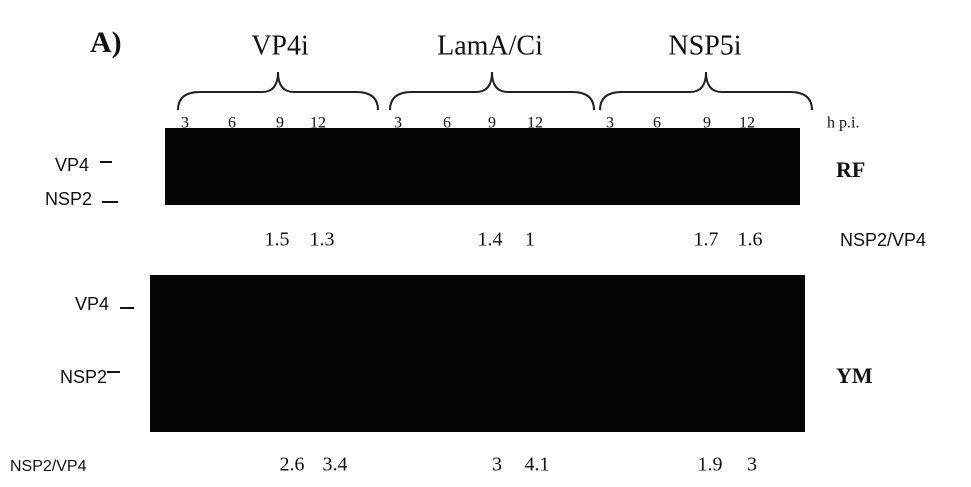 This screenshot has width=971, height=487. I want to click on ratio-value: 1.7, so click(706, 240).